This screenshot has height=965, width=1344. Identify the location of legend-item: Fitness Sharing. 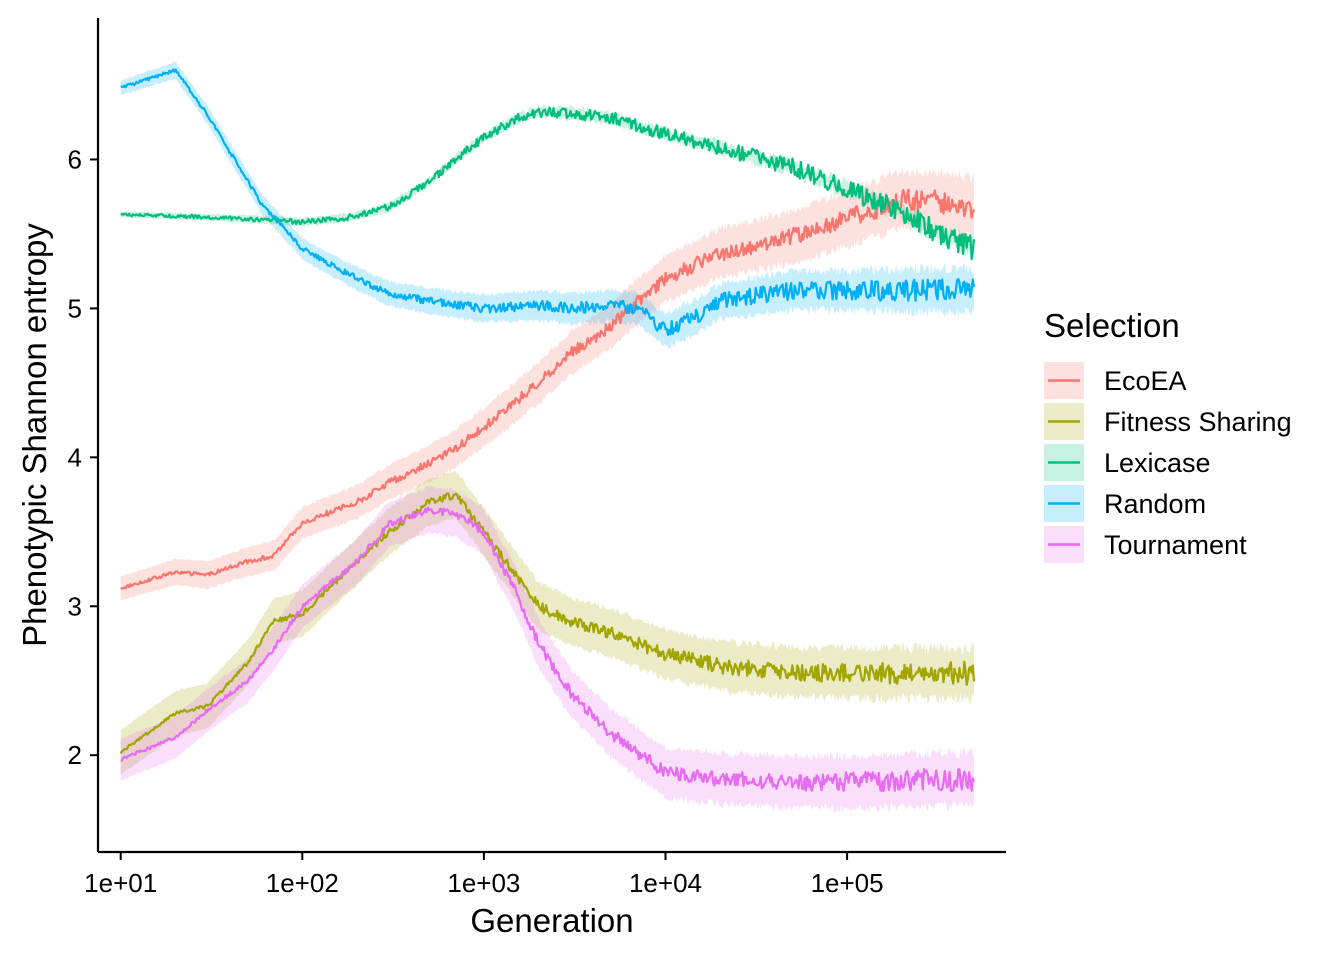
(1168, 421).